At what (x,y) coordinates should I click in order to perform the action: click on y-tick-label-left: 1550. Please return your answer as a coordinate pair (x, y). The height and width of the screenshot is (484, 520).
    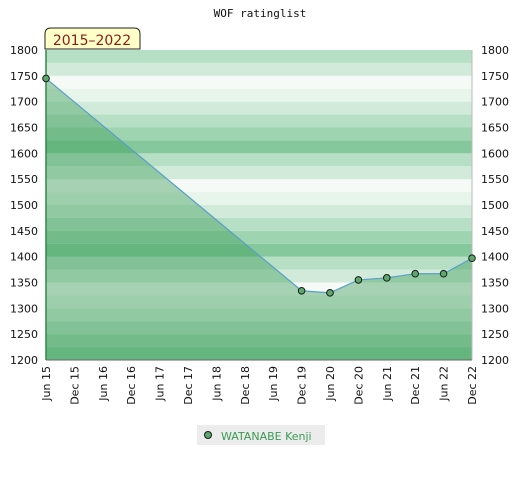
    Looking at the image, I should click on (24, 179).